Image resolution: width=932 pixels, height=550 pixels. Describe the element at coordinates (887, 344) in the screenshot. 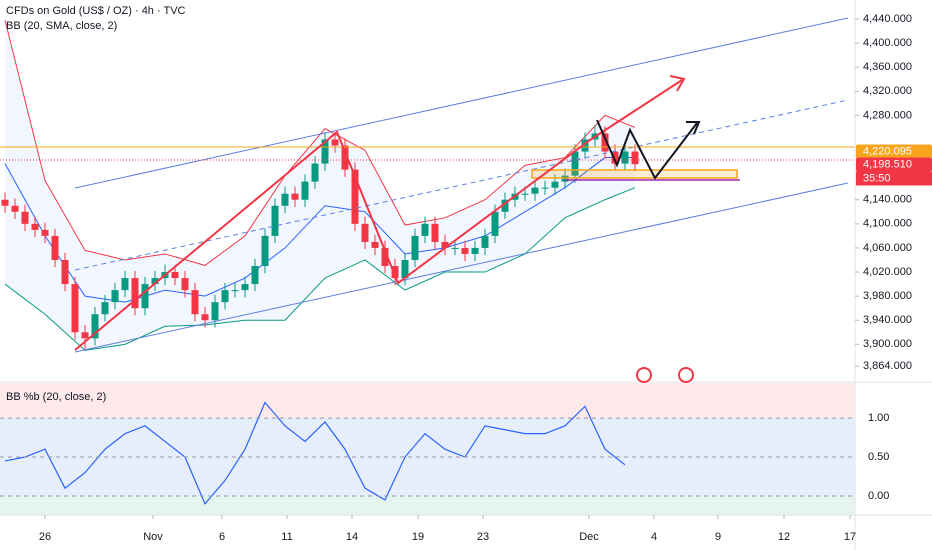

I see `y-tick-label: 3,900.000` at that location.